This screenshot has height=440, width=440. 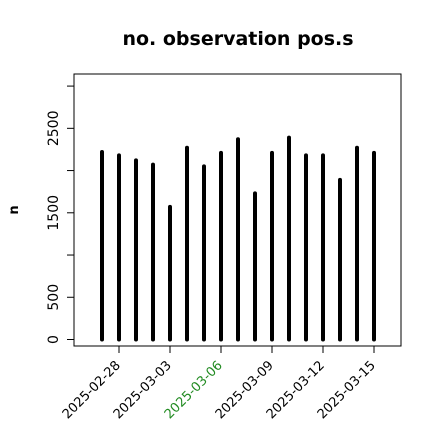 I want to click on y-axis-label: n, so click(x=14, y=209).